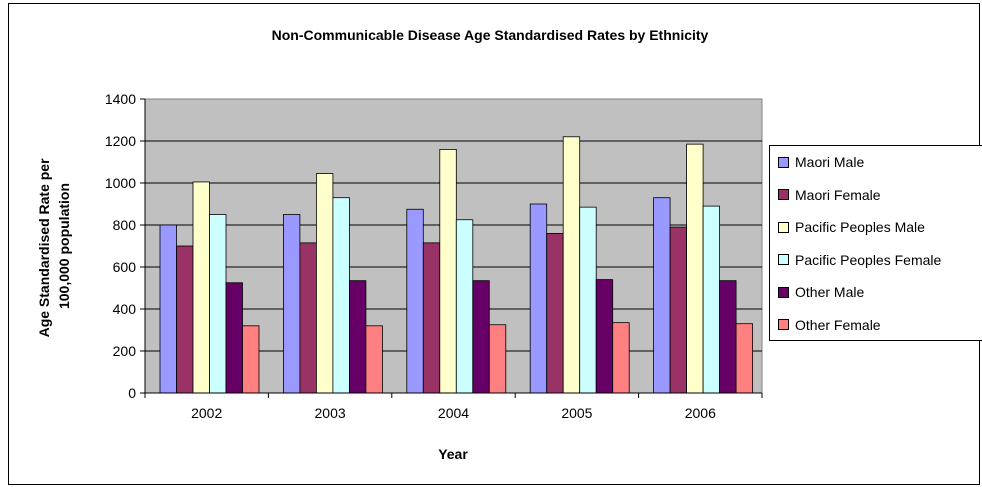 The width and height of the screenshot is (982, 487). I want to click on legend-item: Maori Male, so click(821, 162).